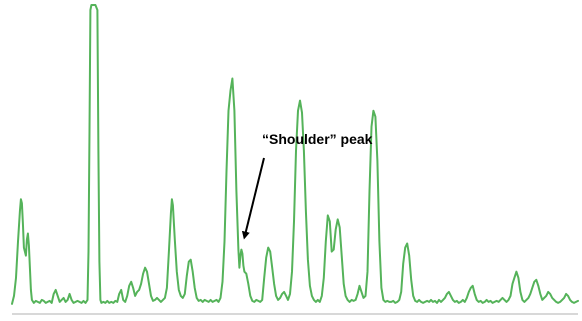 This screenshot has height=321, width=582. What do you see at coordinates (317, 139) in the screenshot?
I see `shoulder-peak-annotation: “Shoulder” peak` at bounding box center [317, 139].